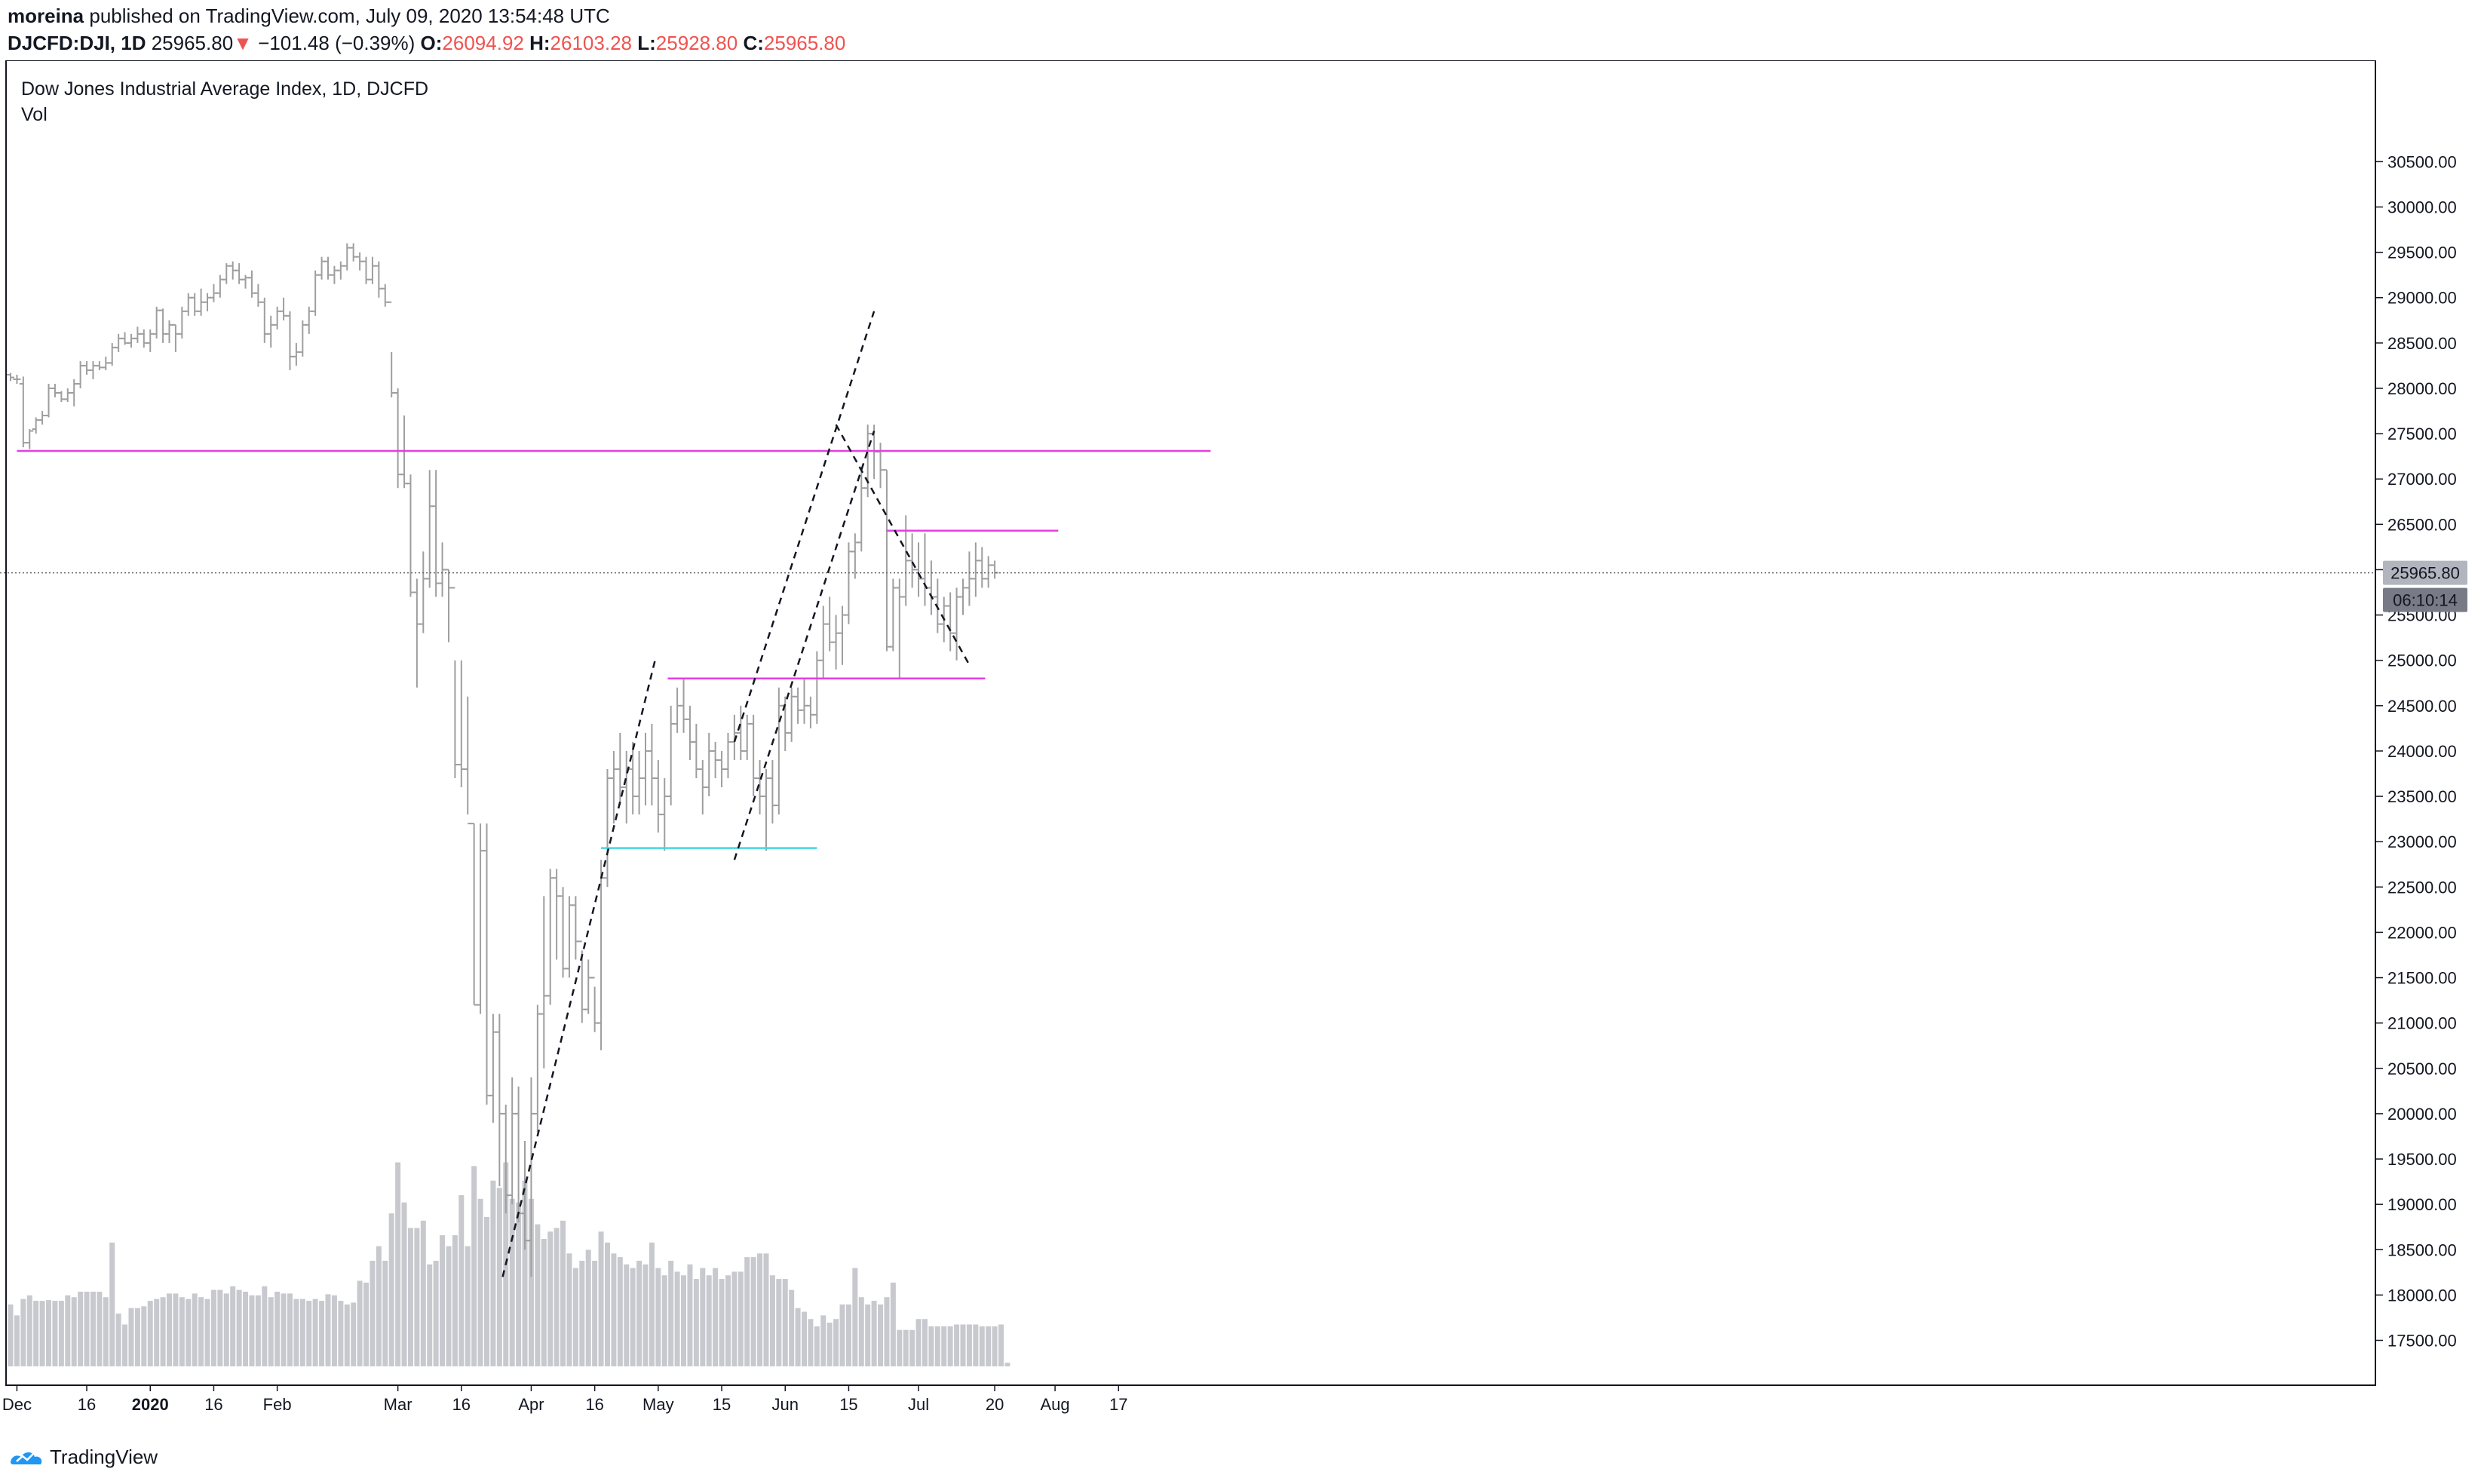 The image size is (2484, 1484). I want to click on price-axis-label: 29500.00, so click(2422, 253).